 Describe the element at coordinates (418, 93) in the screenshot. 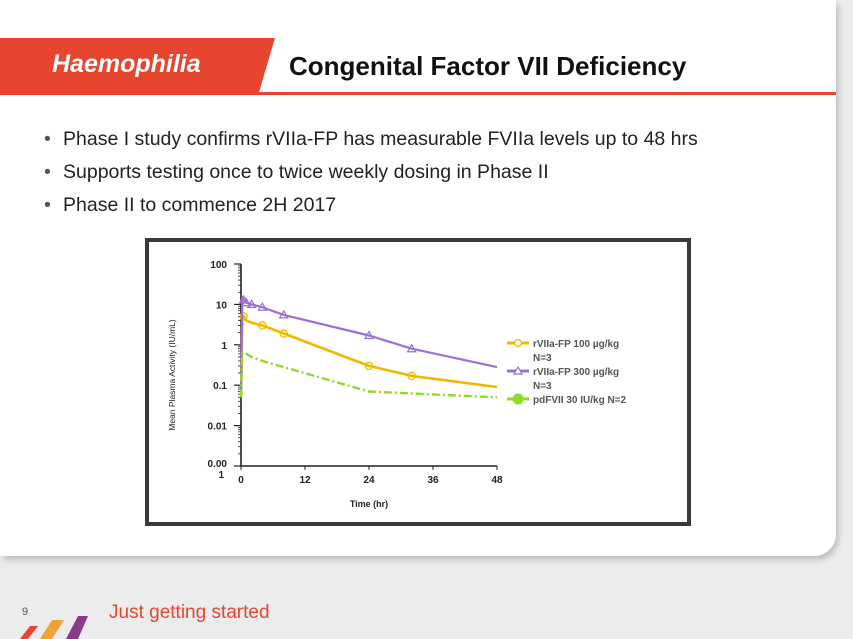

I see `title-underline` at that location.